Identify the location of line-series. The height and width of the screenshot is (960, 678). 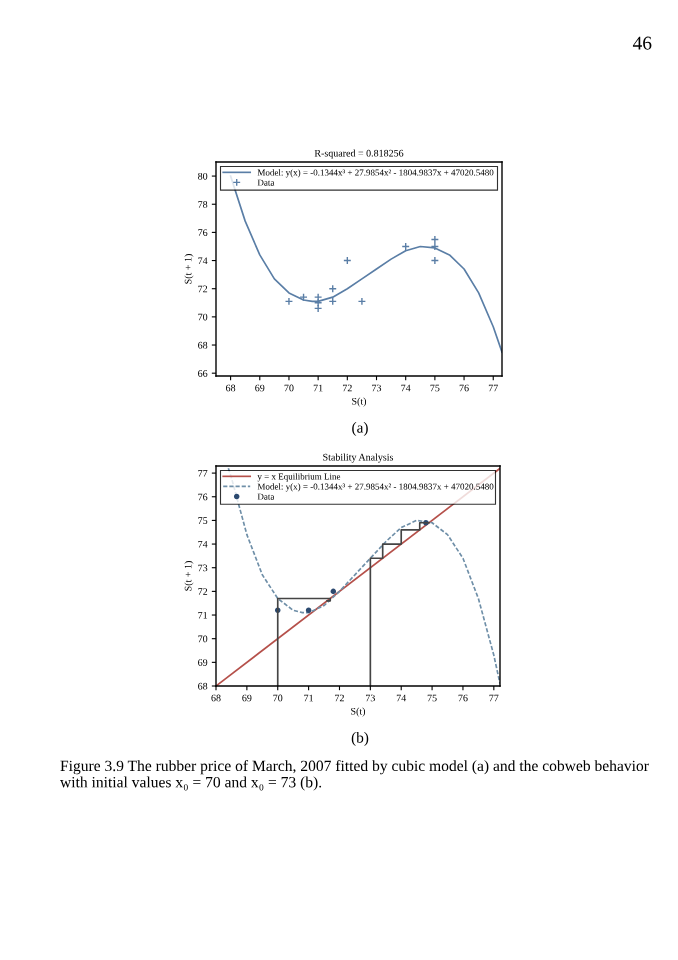
(399, 603).